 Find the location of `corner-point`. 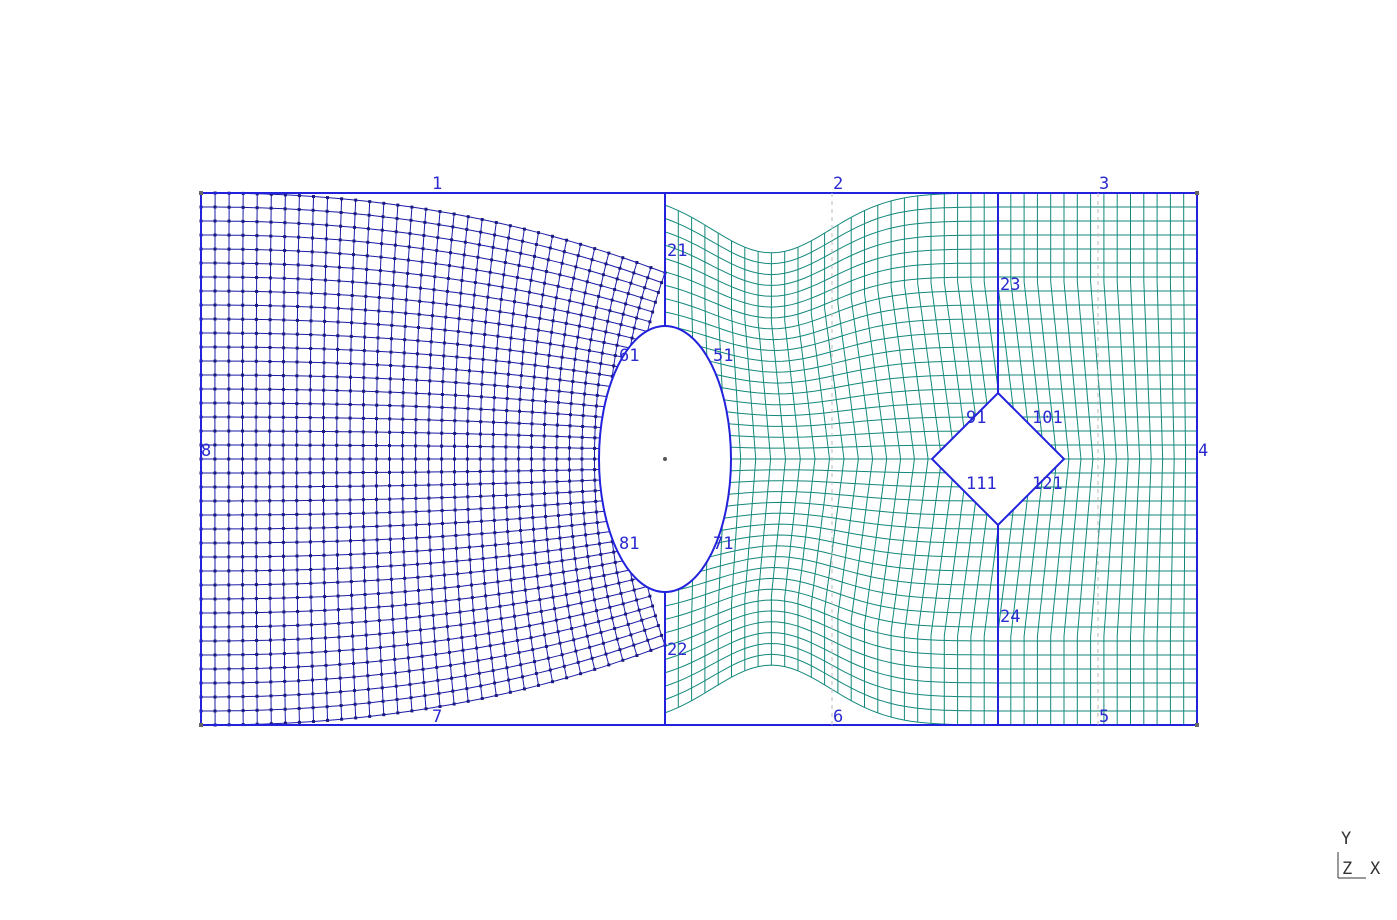

corner-point is located at coordinates (201, 725).